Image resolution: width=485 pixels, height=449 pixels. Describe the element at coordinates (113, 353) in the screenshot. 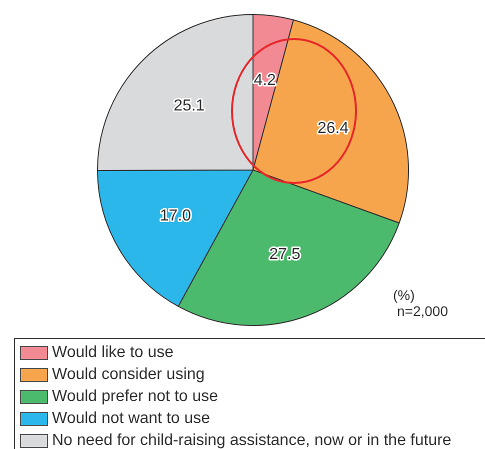

I see `legend-label: Would like to use` at that location.